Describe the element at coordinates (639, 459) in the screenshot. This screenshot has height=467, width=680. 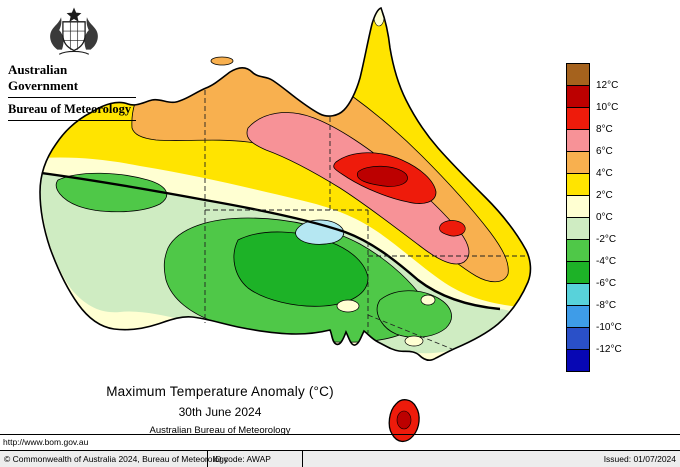
I see `issued-text: Issued: 01/07/2024` at that location.